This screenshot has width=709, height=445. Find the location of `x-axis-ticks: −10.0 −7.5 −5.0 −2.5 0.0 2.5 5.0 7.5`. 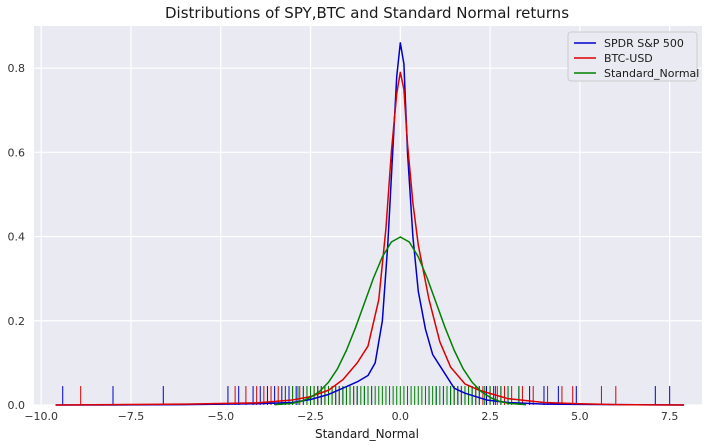

x-axis-ticks: −10.0 −7.5 −5.0 −2.5 0.0 2.5 5.0 7.5 is located at coordinates (351, 416).